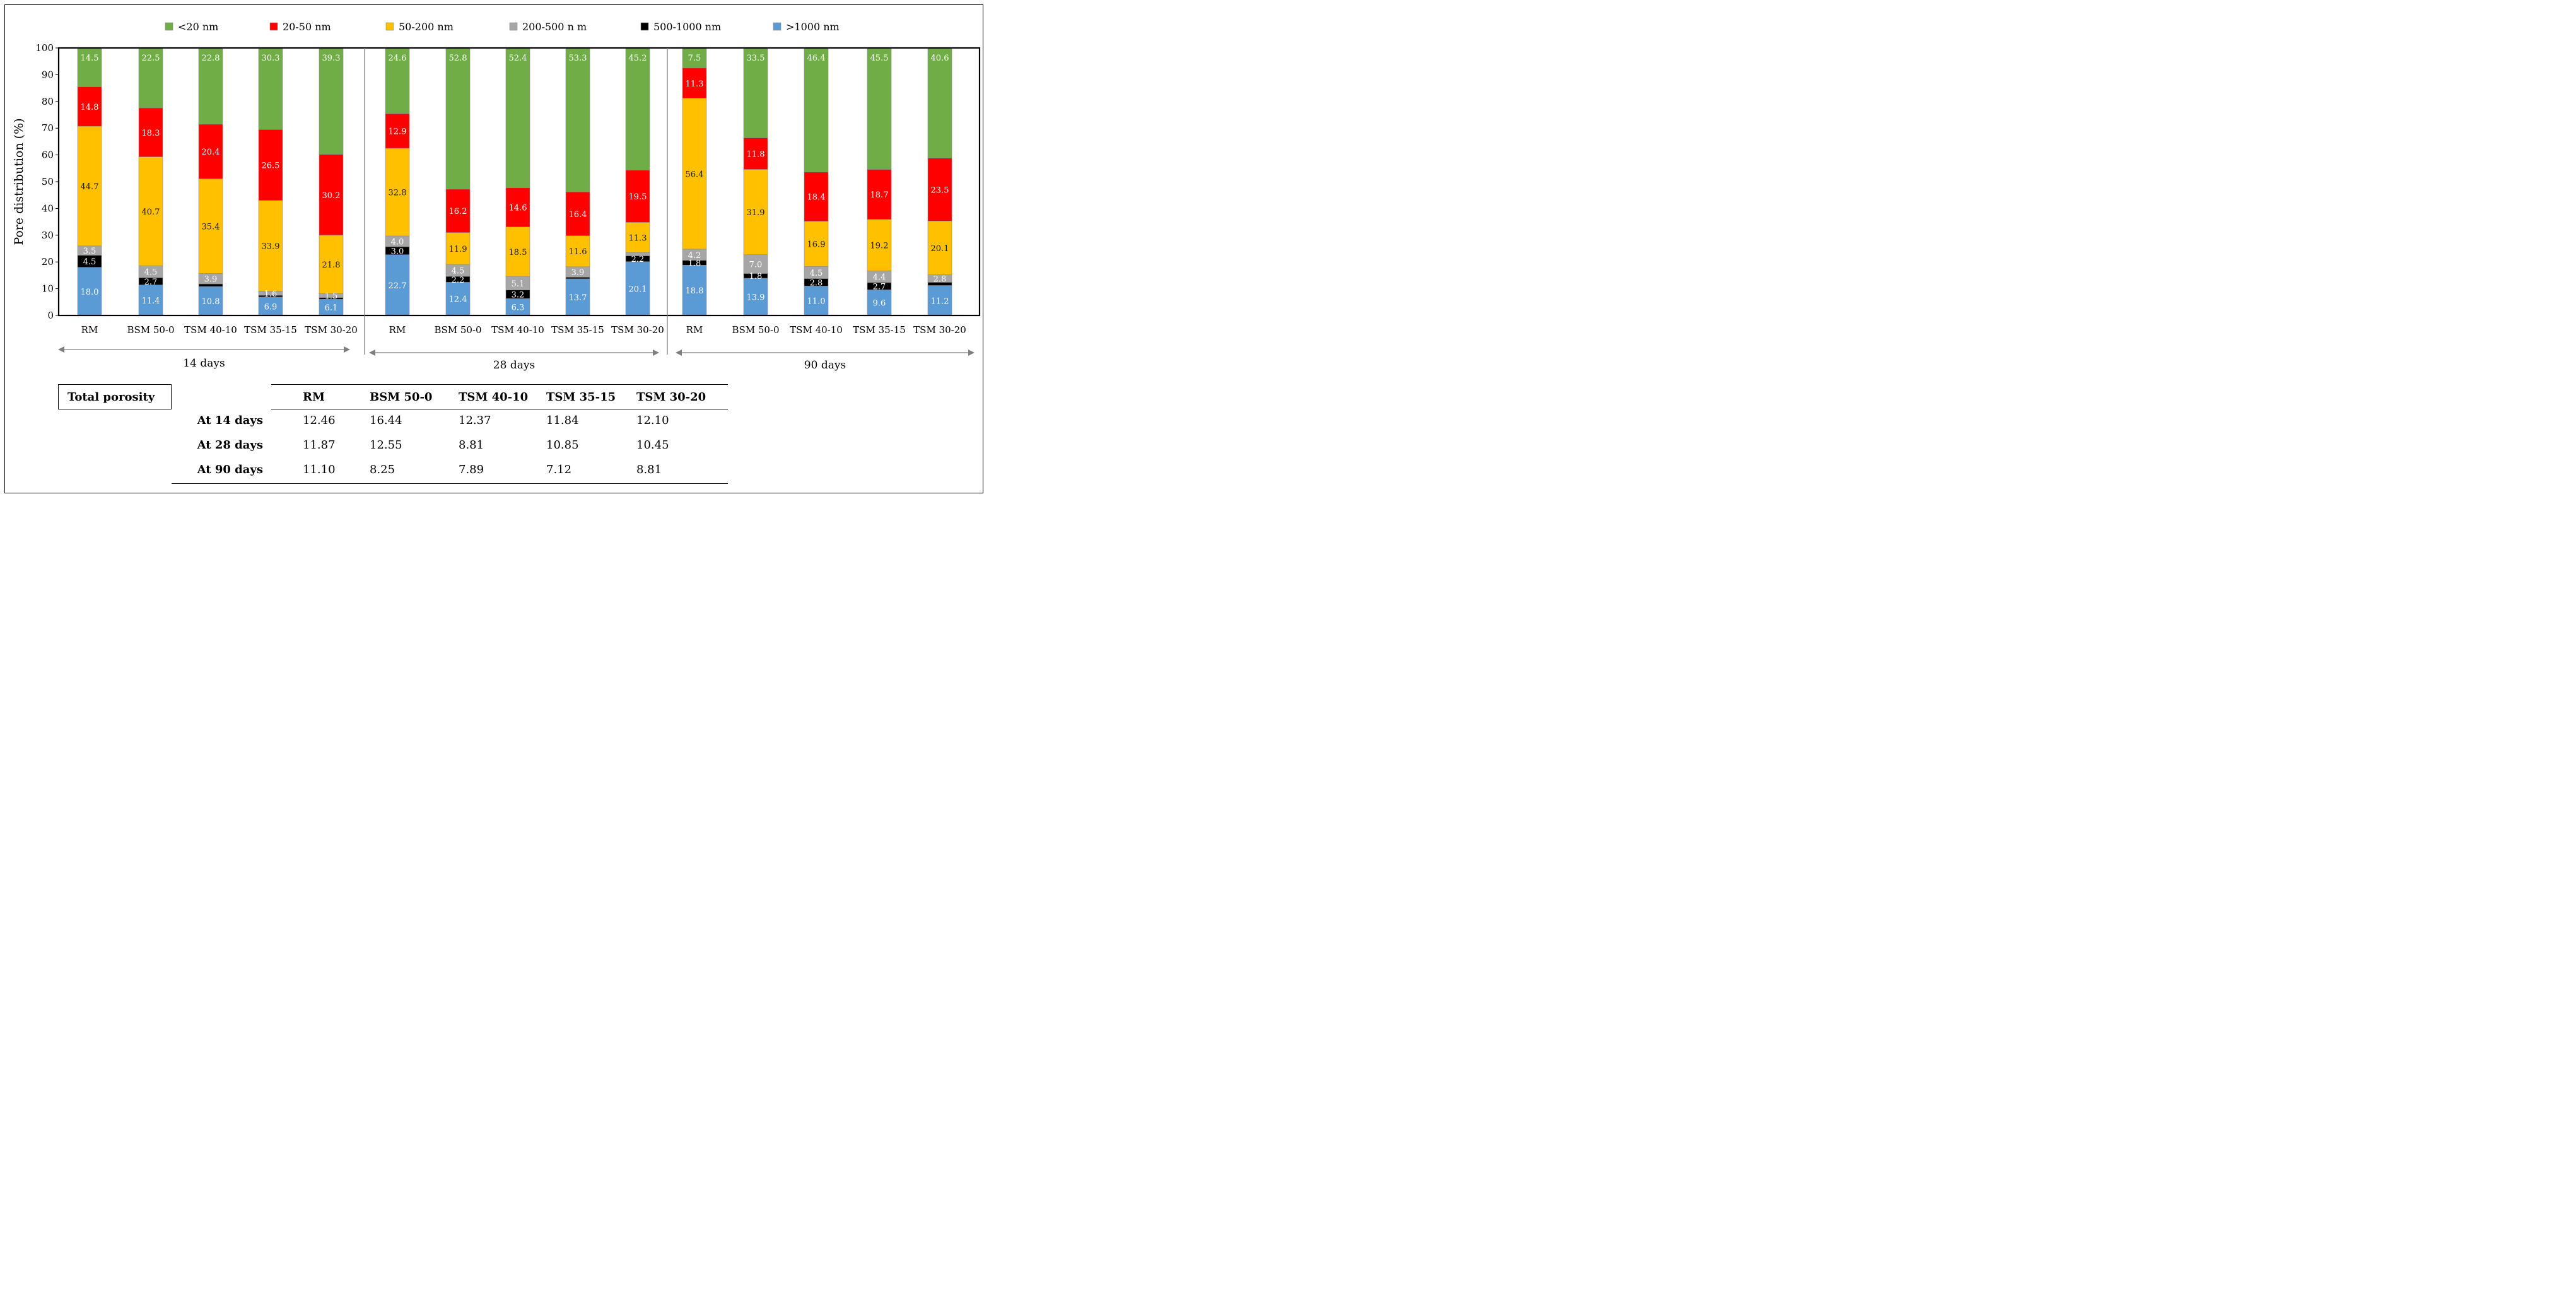 This screenshot has width=2576, height=1299. I want to click on data-label: 32.8, so click(398, 193).